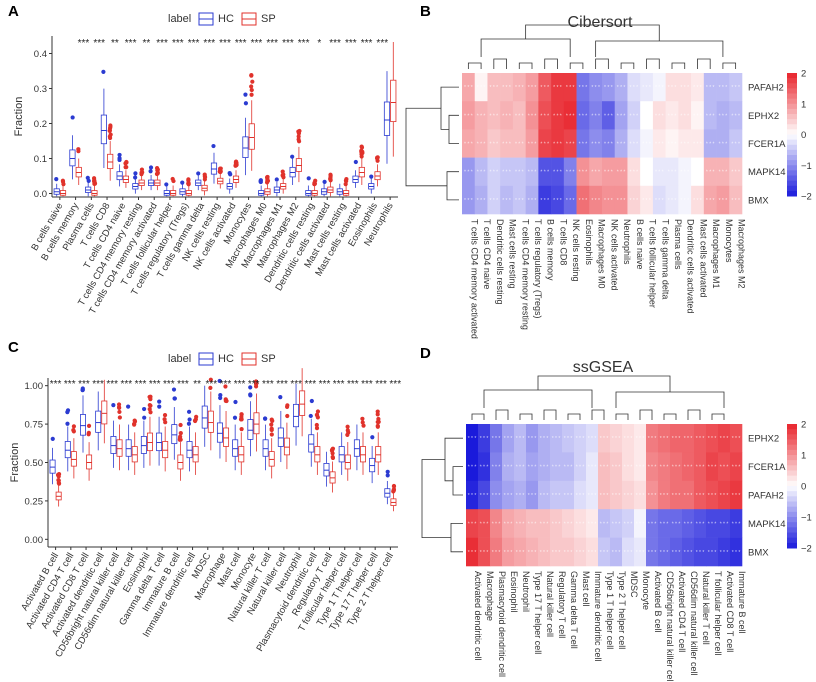  What do you see at coordinates (767, 524) in the screenshot?
I see `heatmap-row-label: MAPK14` at bounding box center [767, 524].